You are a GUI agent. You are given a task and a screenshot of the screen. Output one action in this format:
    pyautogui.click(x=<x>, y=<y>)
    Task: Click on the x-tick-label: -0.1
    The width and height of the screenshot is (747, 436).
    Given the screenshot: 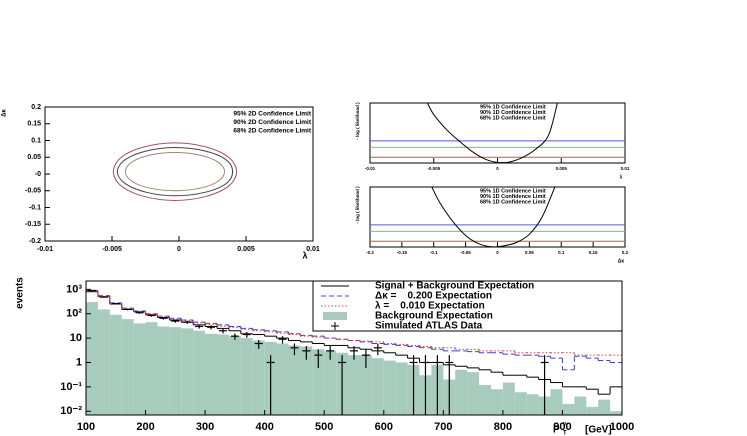 What is the action you would take?
    pyautogui.click(x=434, y=252)
    